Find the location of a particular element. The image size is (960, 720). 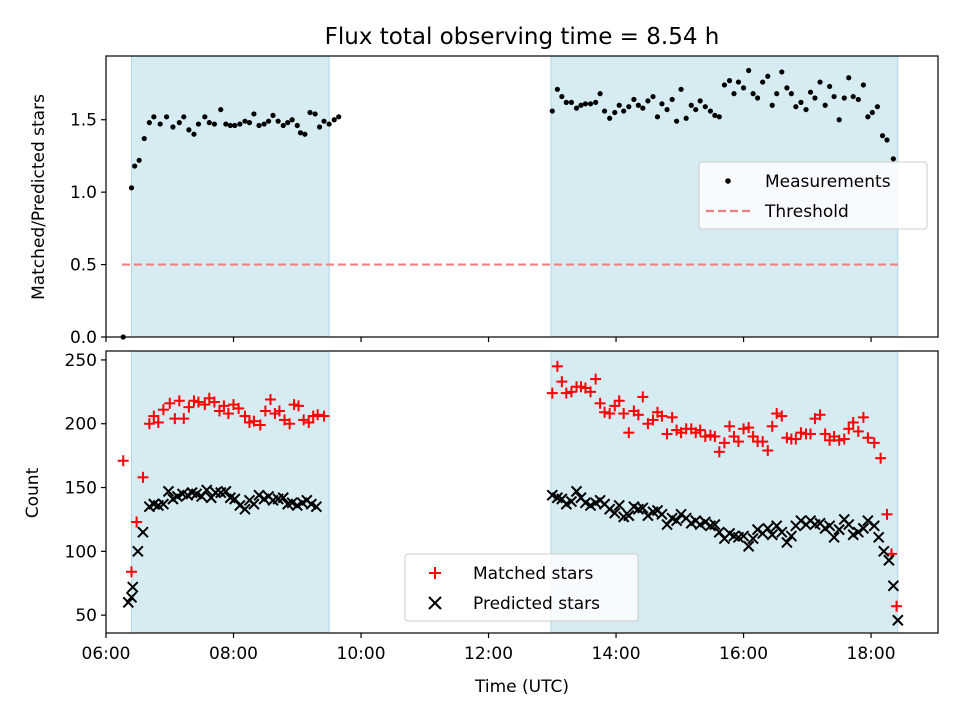

x-tick-label: 16:00 is located at coordinates (743, 654).